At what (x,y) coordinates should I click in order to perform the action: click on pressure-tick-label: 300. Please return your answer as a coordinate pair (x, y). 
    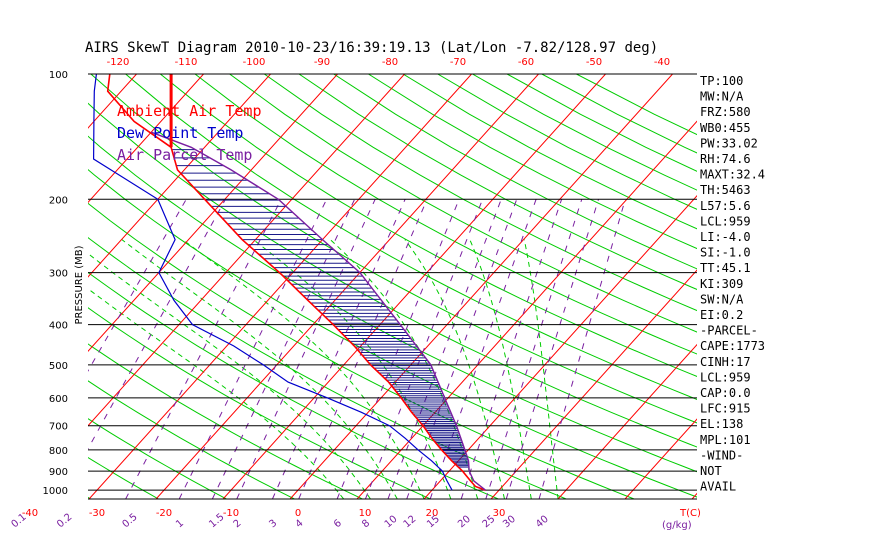
    Looking at the image, I should click on (58, 274).